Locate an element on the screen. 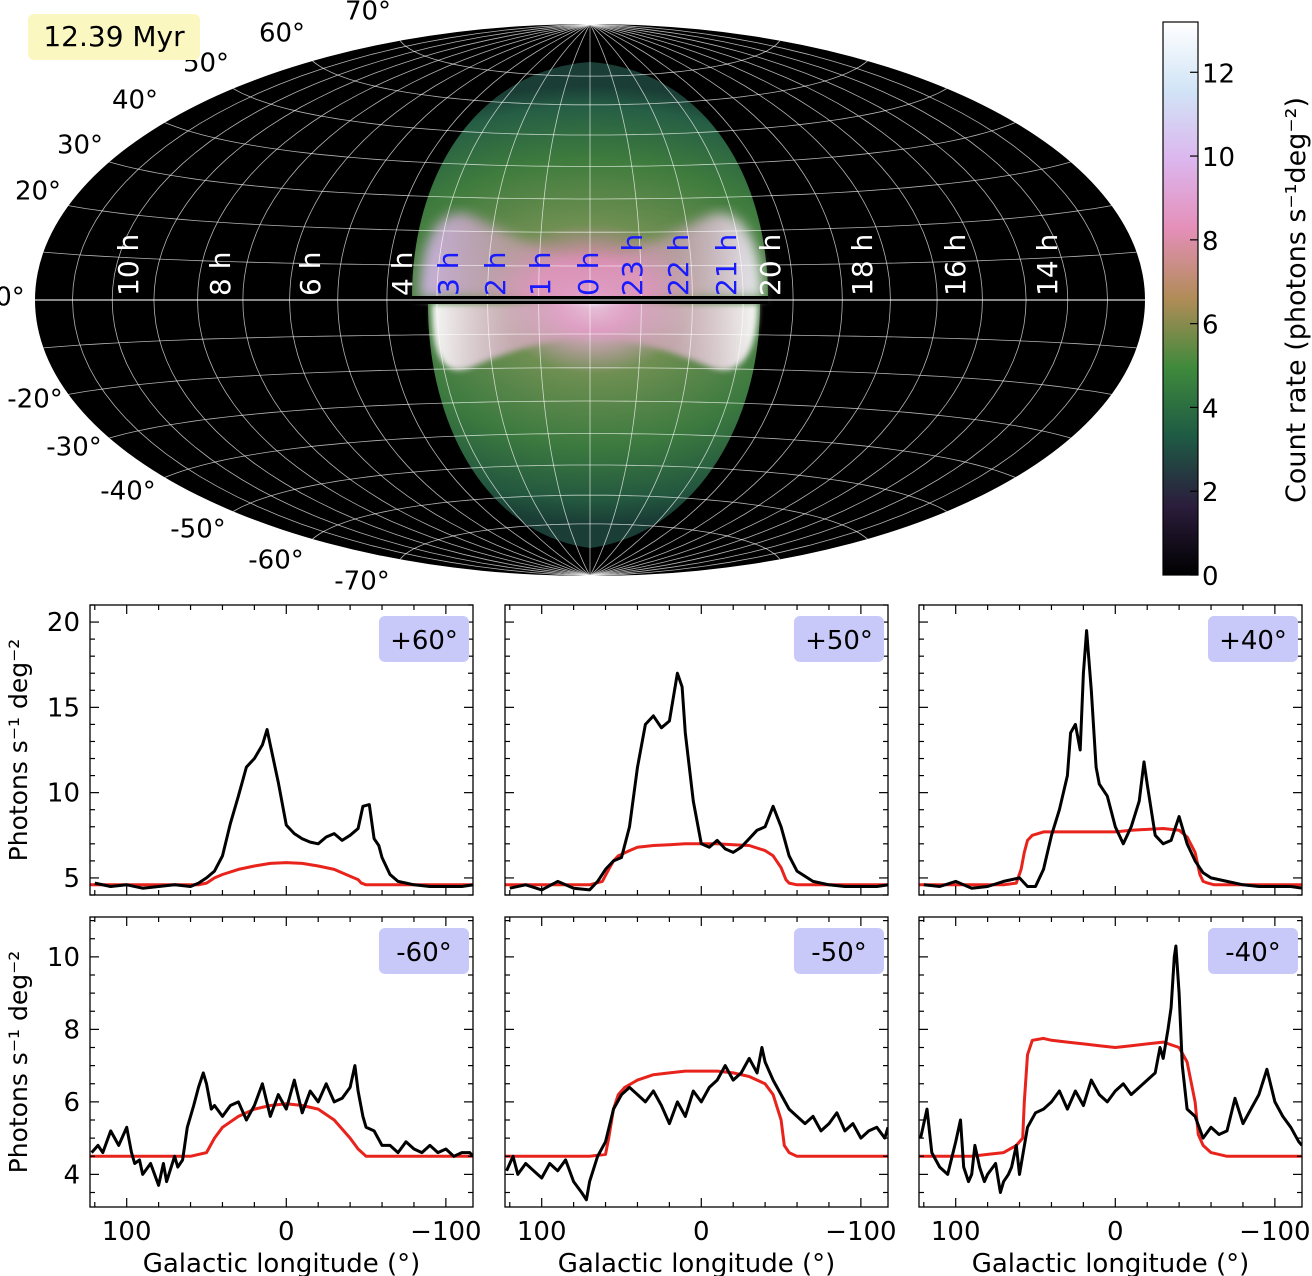  profile-panel: 5 10 15 20 Photons s⁻¹ deg⁻² +60° is located at coordinates (239, 750).